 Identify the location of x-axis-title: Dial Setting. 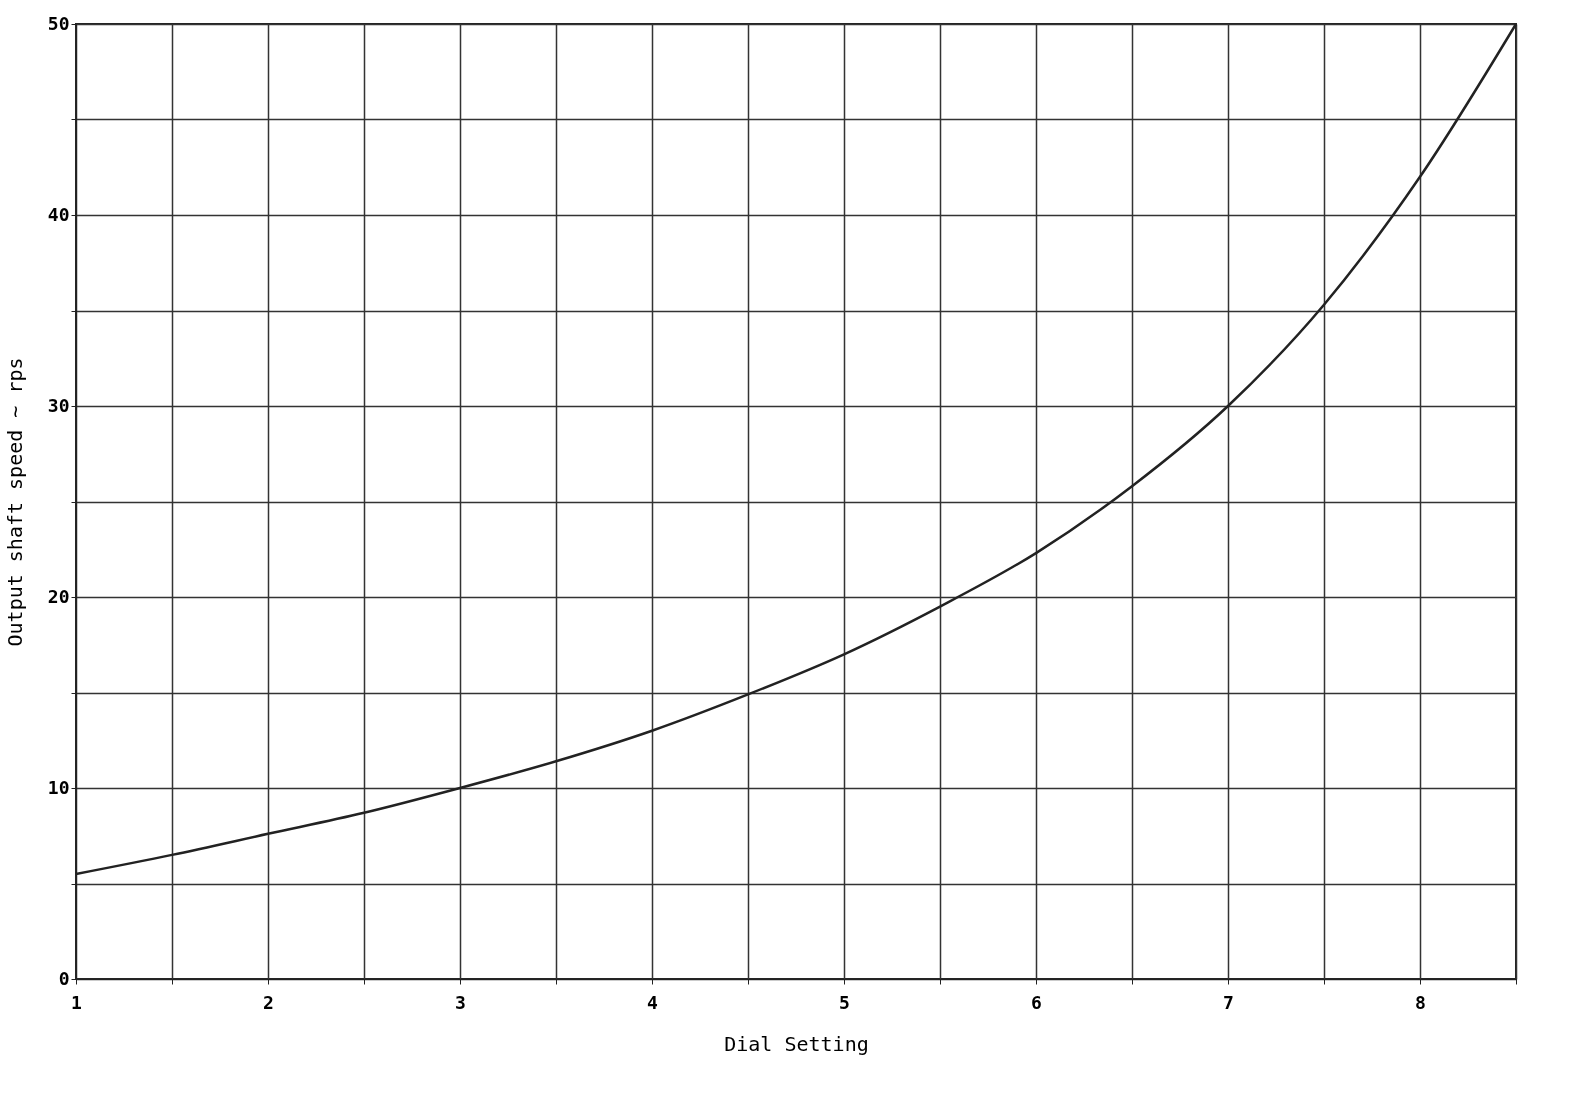
(796, 1043).